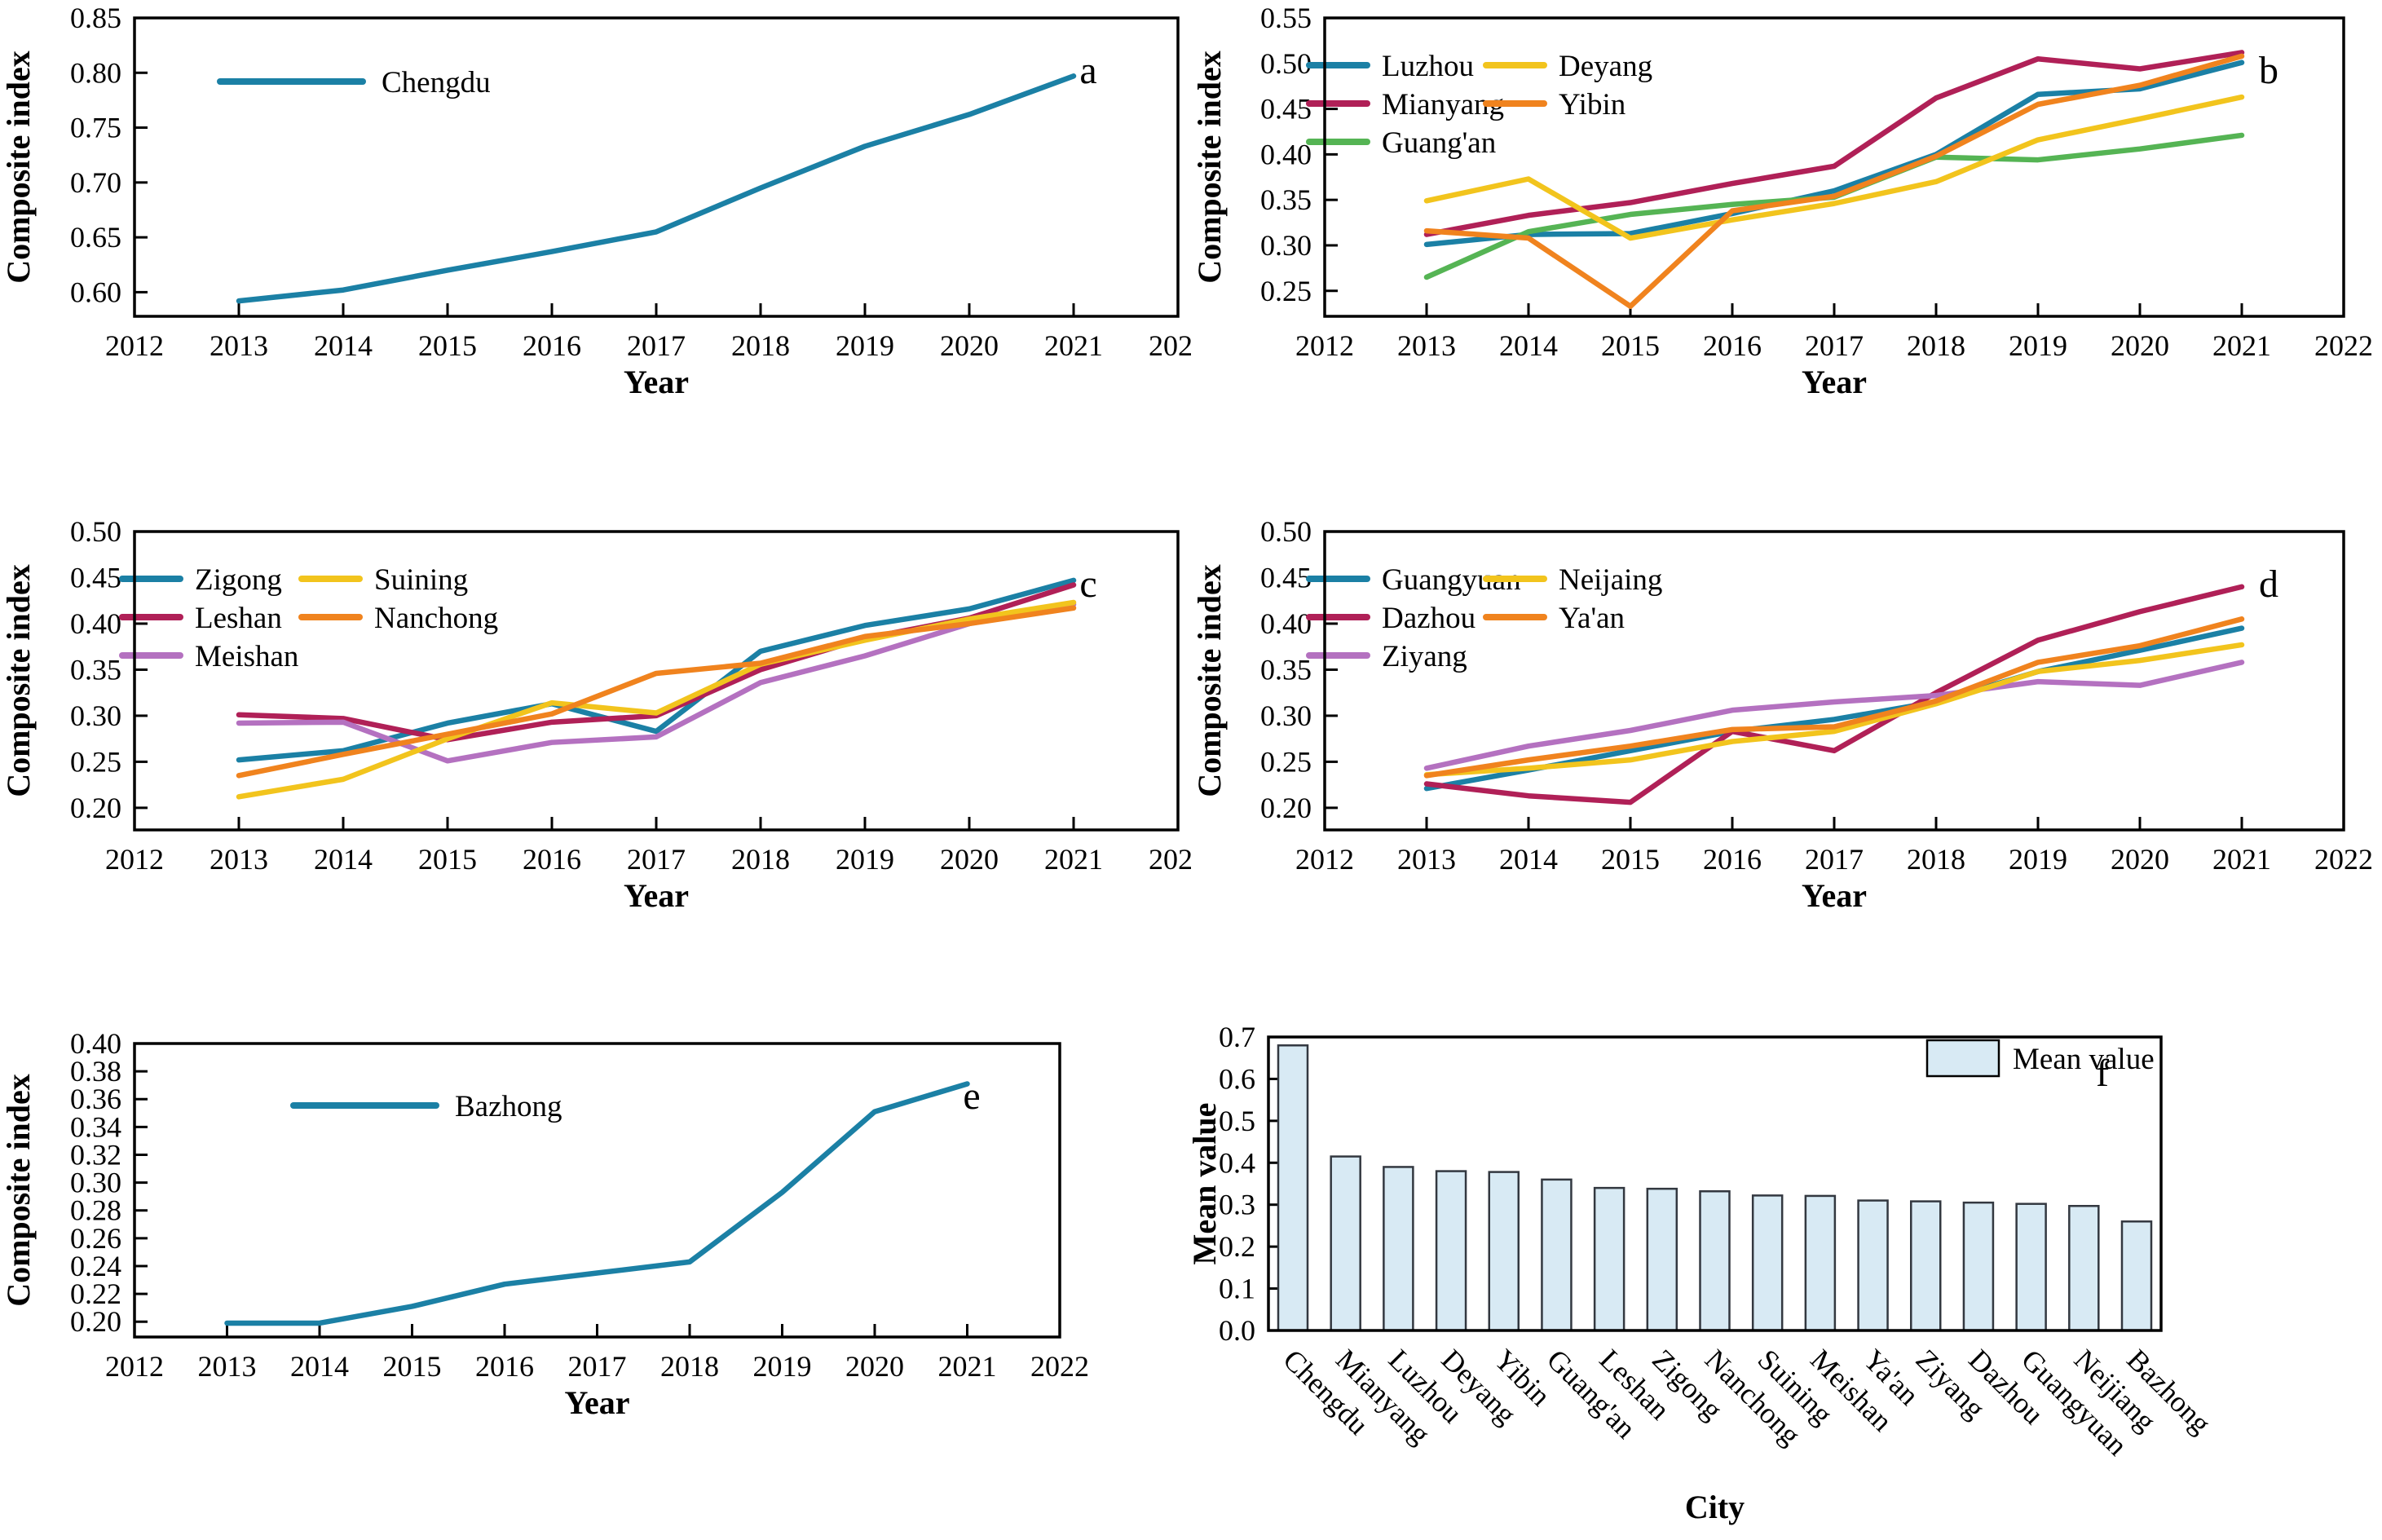 Image resolution: width=2382 pixels, height=1540 pixels. Describe the element at coordinates (971, 1096) in the screenshot. I see `panel-letter: e` at that location.